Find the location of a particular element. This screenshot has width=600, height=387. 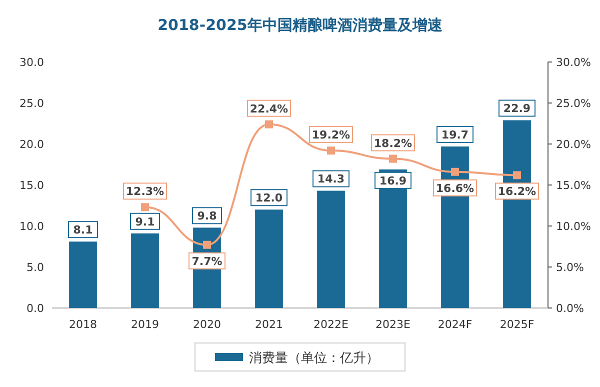

y2-tick-label: 10.0% is located at coordinates (573, 226).